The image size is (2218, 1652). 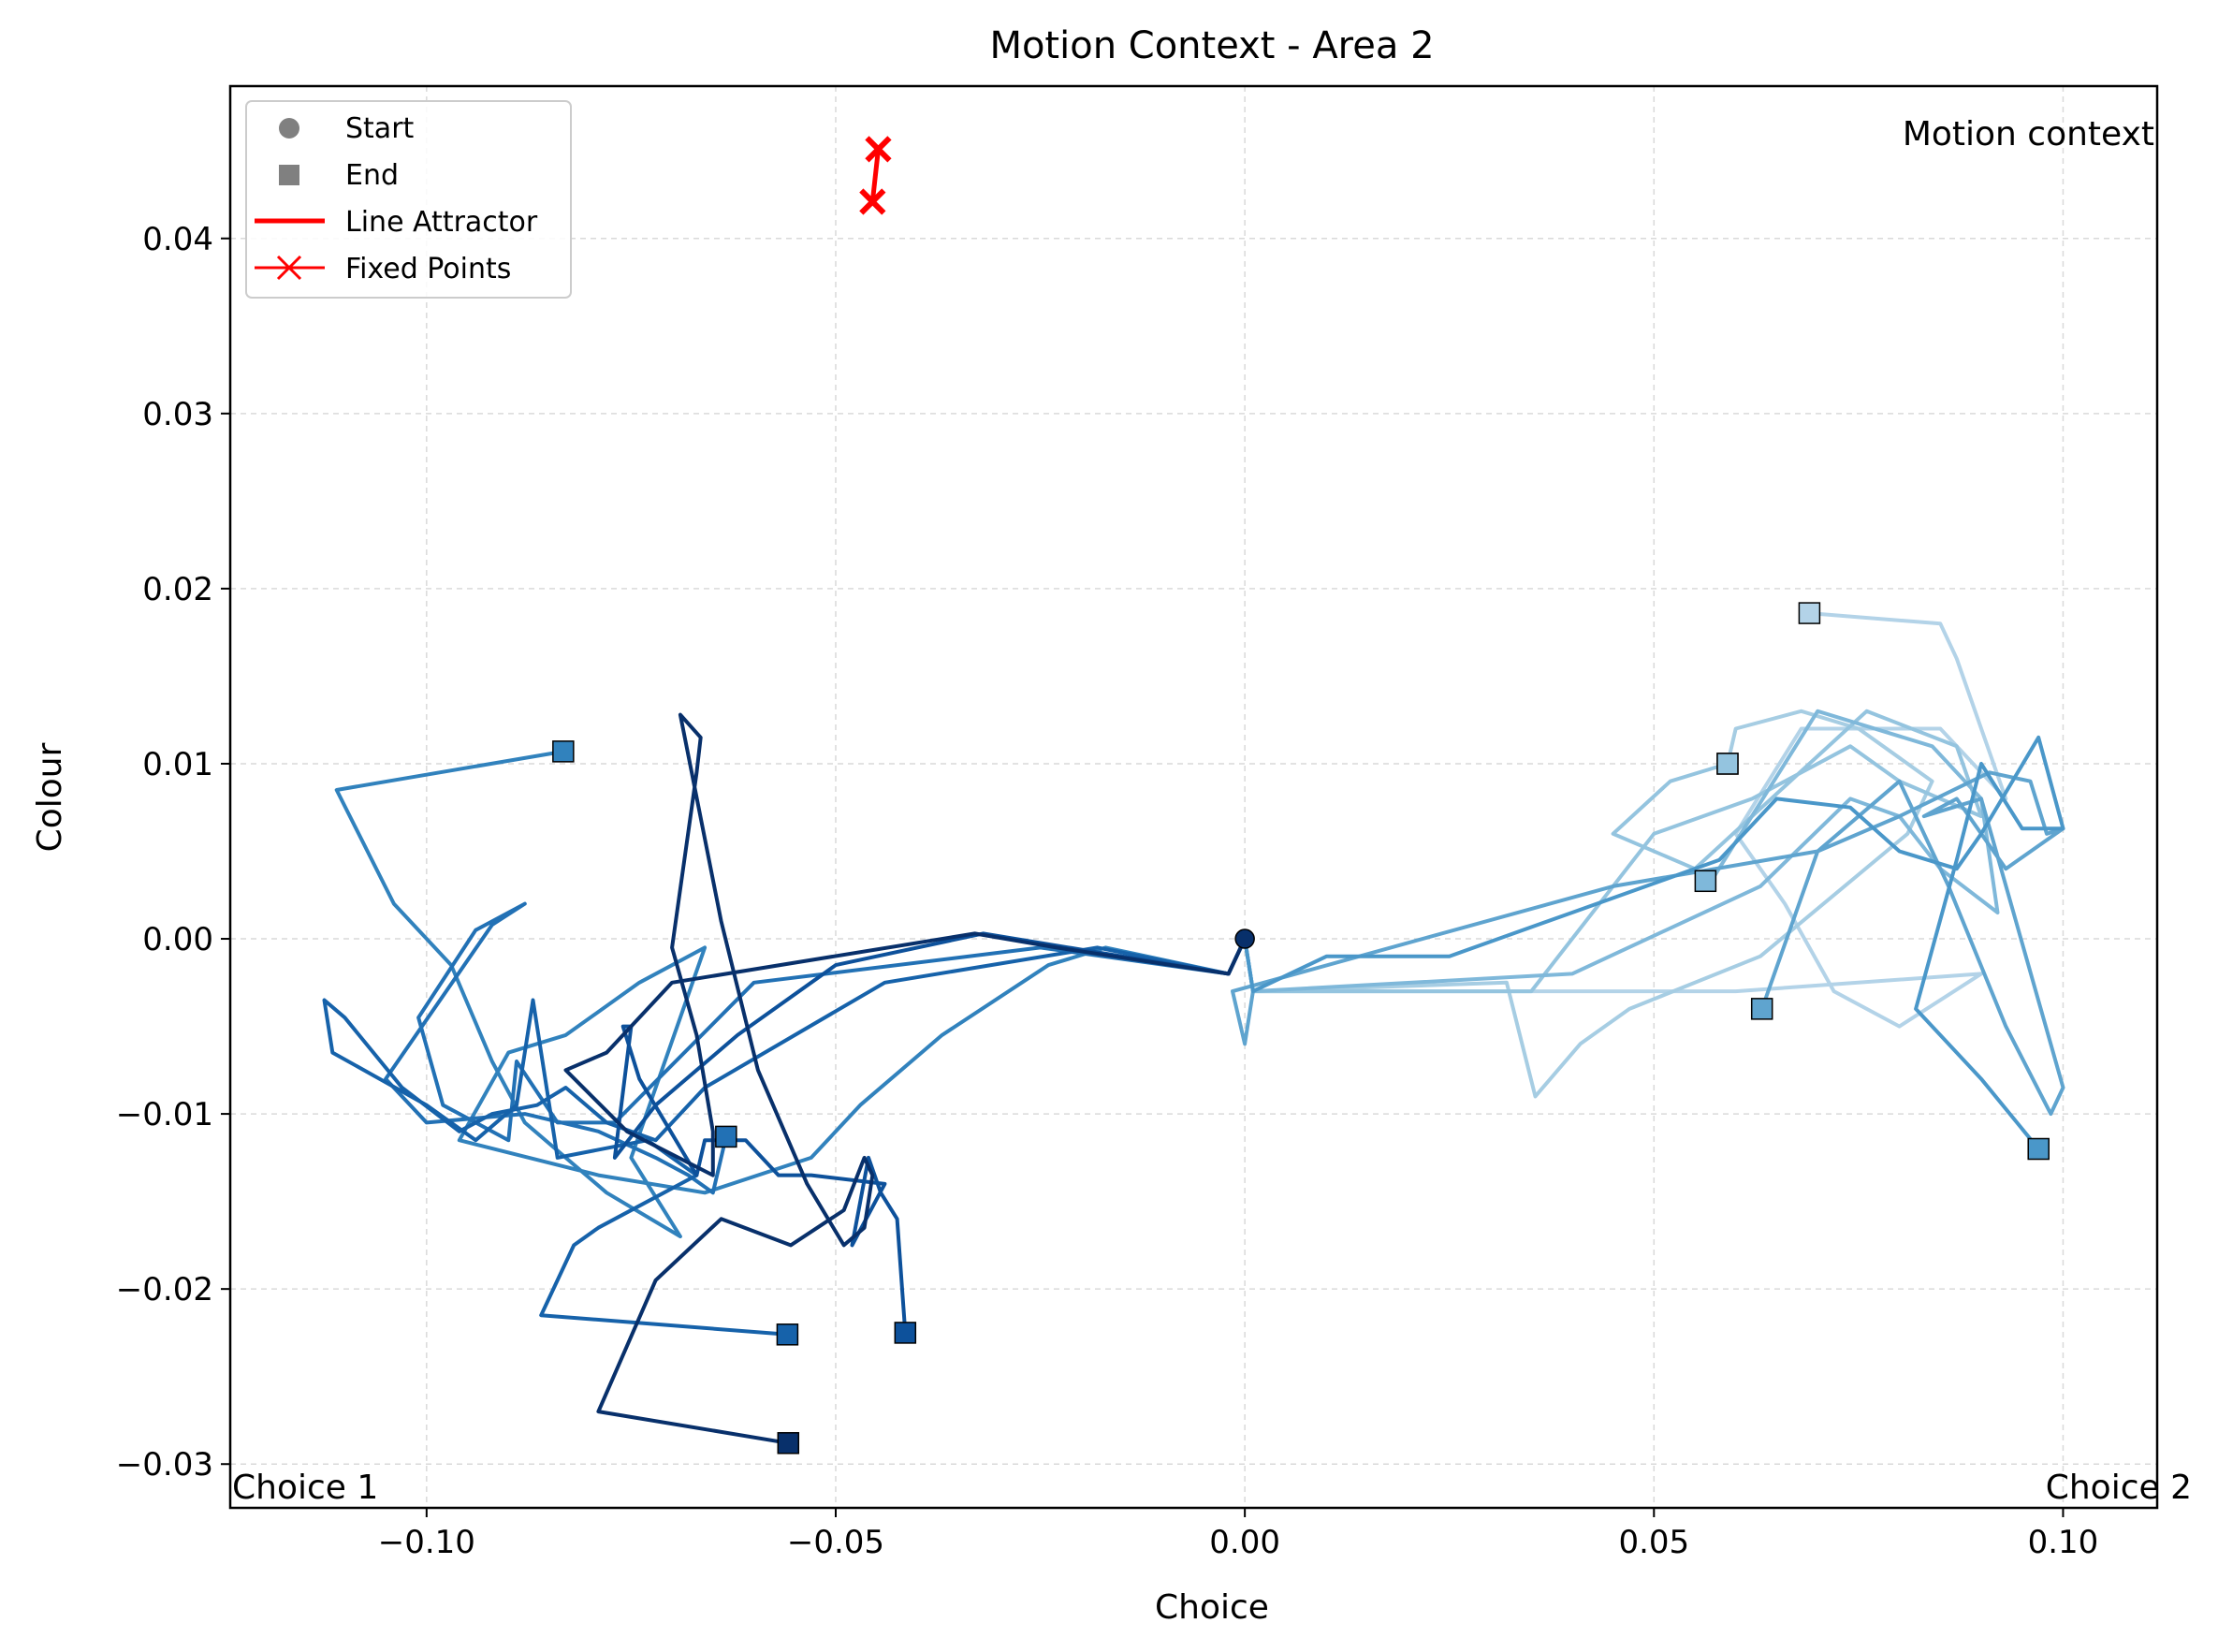 What do you see at coordinates (177, 589) in the screenshot?
I see `y-tick-label: 0.02` at bounding box center [177, 589].